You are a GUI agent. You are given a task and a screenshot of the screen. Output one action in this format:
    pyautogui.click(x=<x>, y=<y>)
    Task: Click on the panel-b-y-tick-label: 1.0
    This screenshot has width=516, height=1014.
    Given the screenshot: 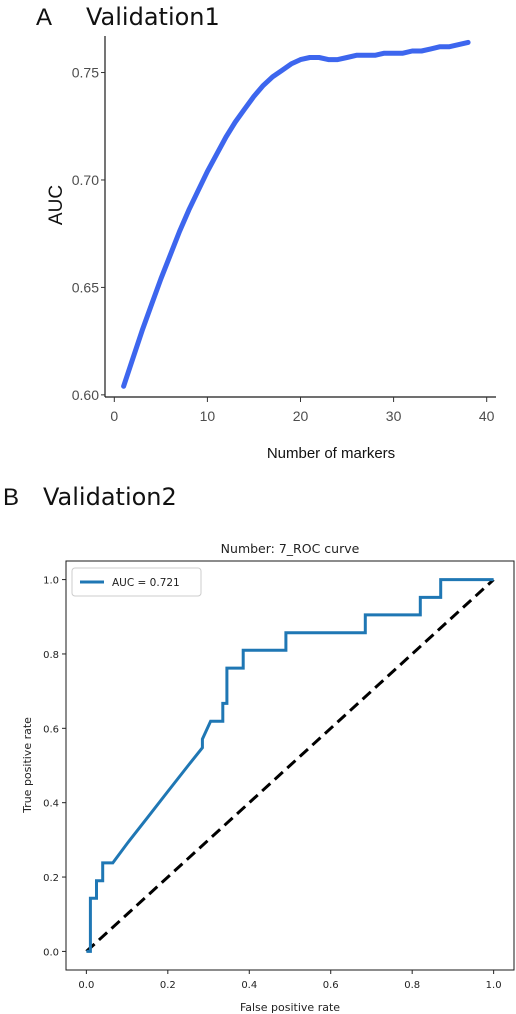 What is the action you would take?
    pyautogui.click(x=51, y=581)
    